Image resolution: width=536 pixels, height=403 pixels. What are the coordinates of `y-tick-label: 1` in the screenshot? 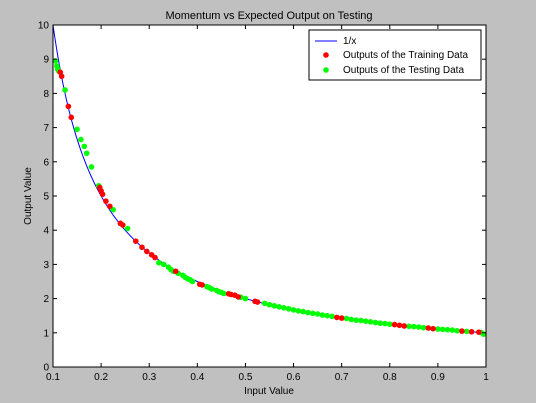 It's located at (46, 333).